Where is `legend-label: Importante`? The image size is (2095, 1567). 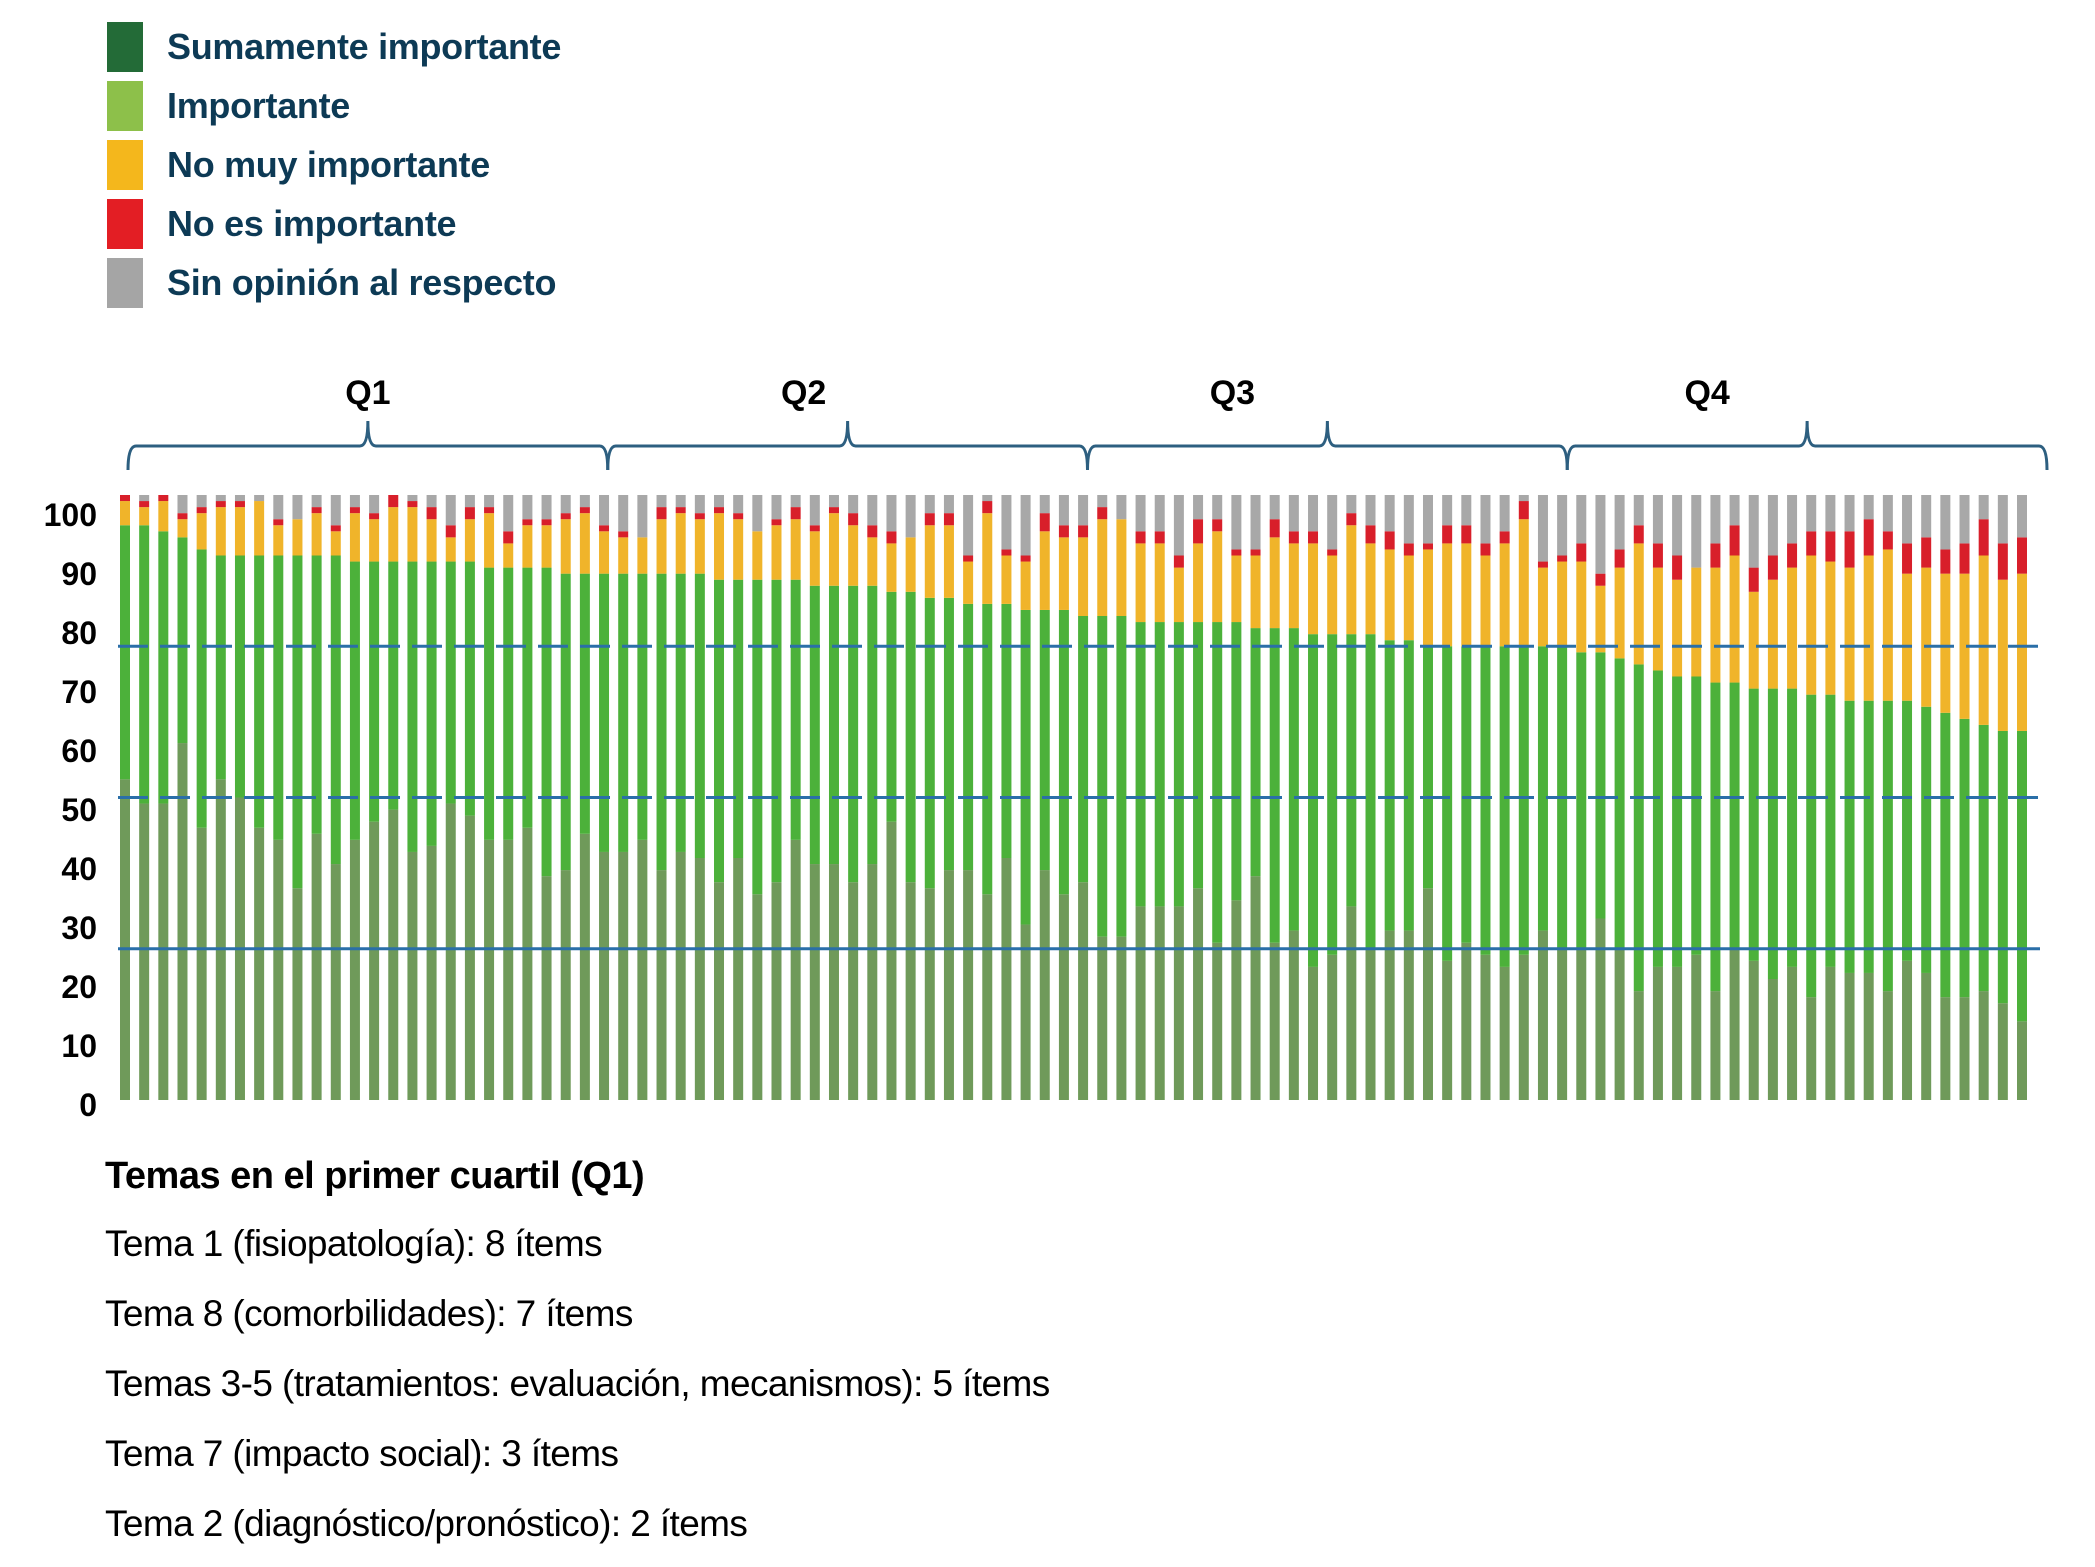
legend-label: Importante is located at coordinates (259, 105).